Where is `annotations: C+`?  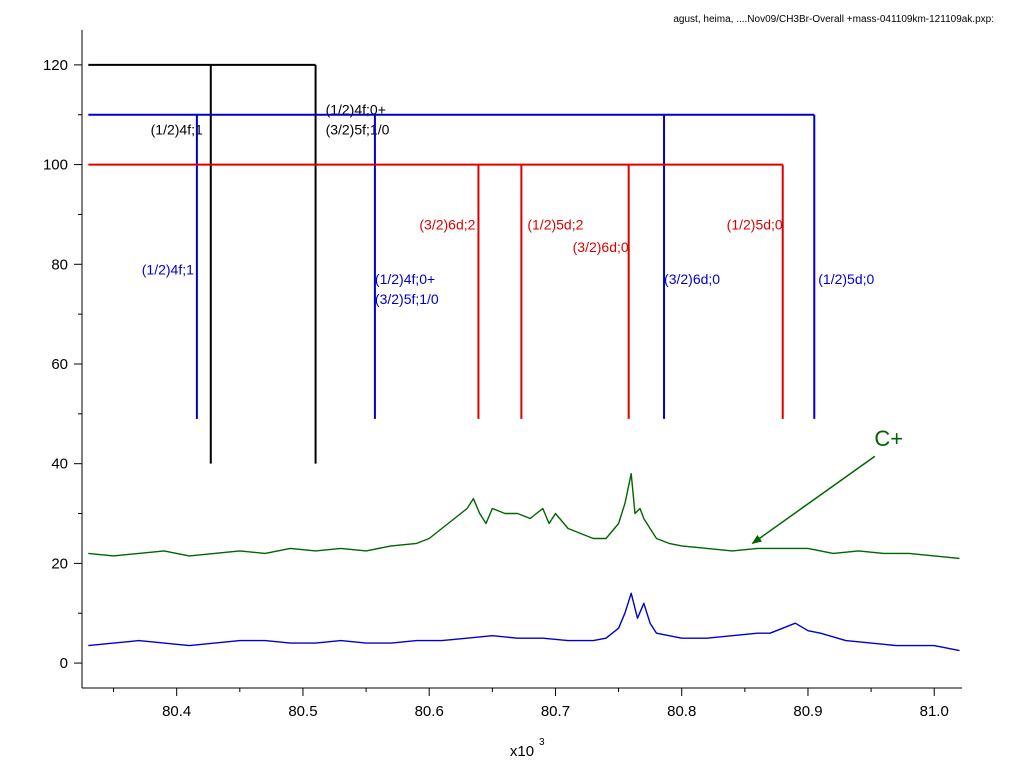 annotations: C+ is located at coordinates (827, 485).